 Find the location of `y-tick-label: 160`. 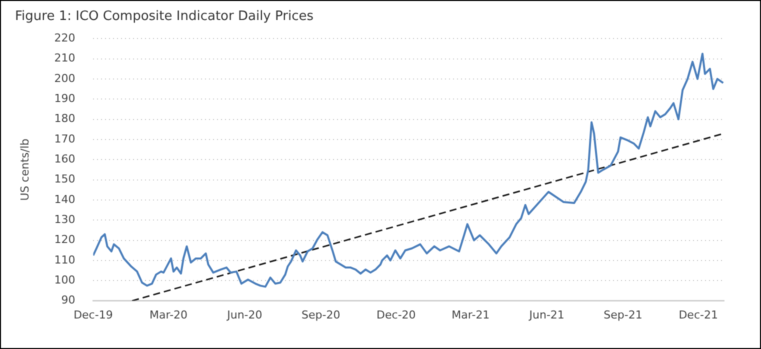

y-tick-label: 160 is located at coordinates (65, 159).